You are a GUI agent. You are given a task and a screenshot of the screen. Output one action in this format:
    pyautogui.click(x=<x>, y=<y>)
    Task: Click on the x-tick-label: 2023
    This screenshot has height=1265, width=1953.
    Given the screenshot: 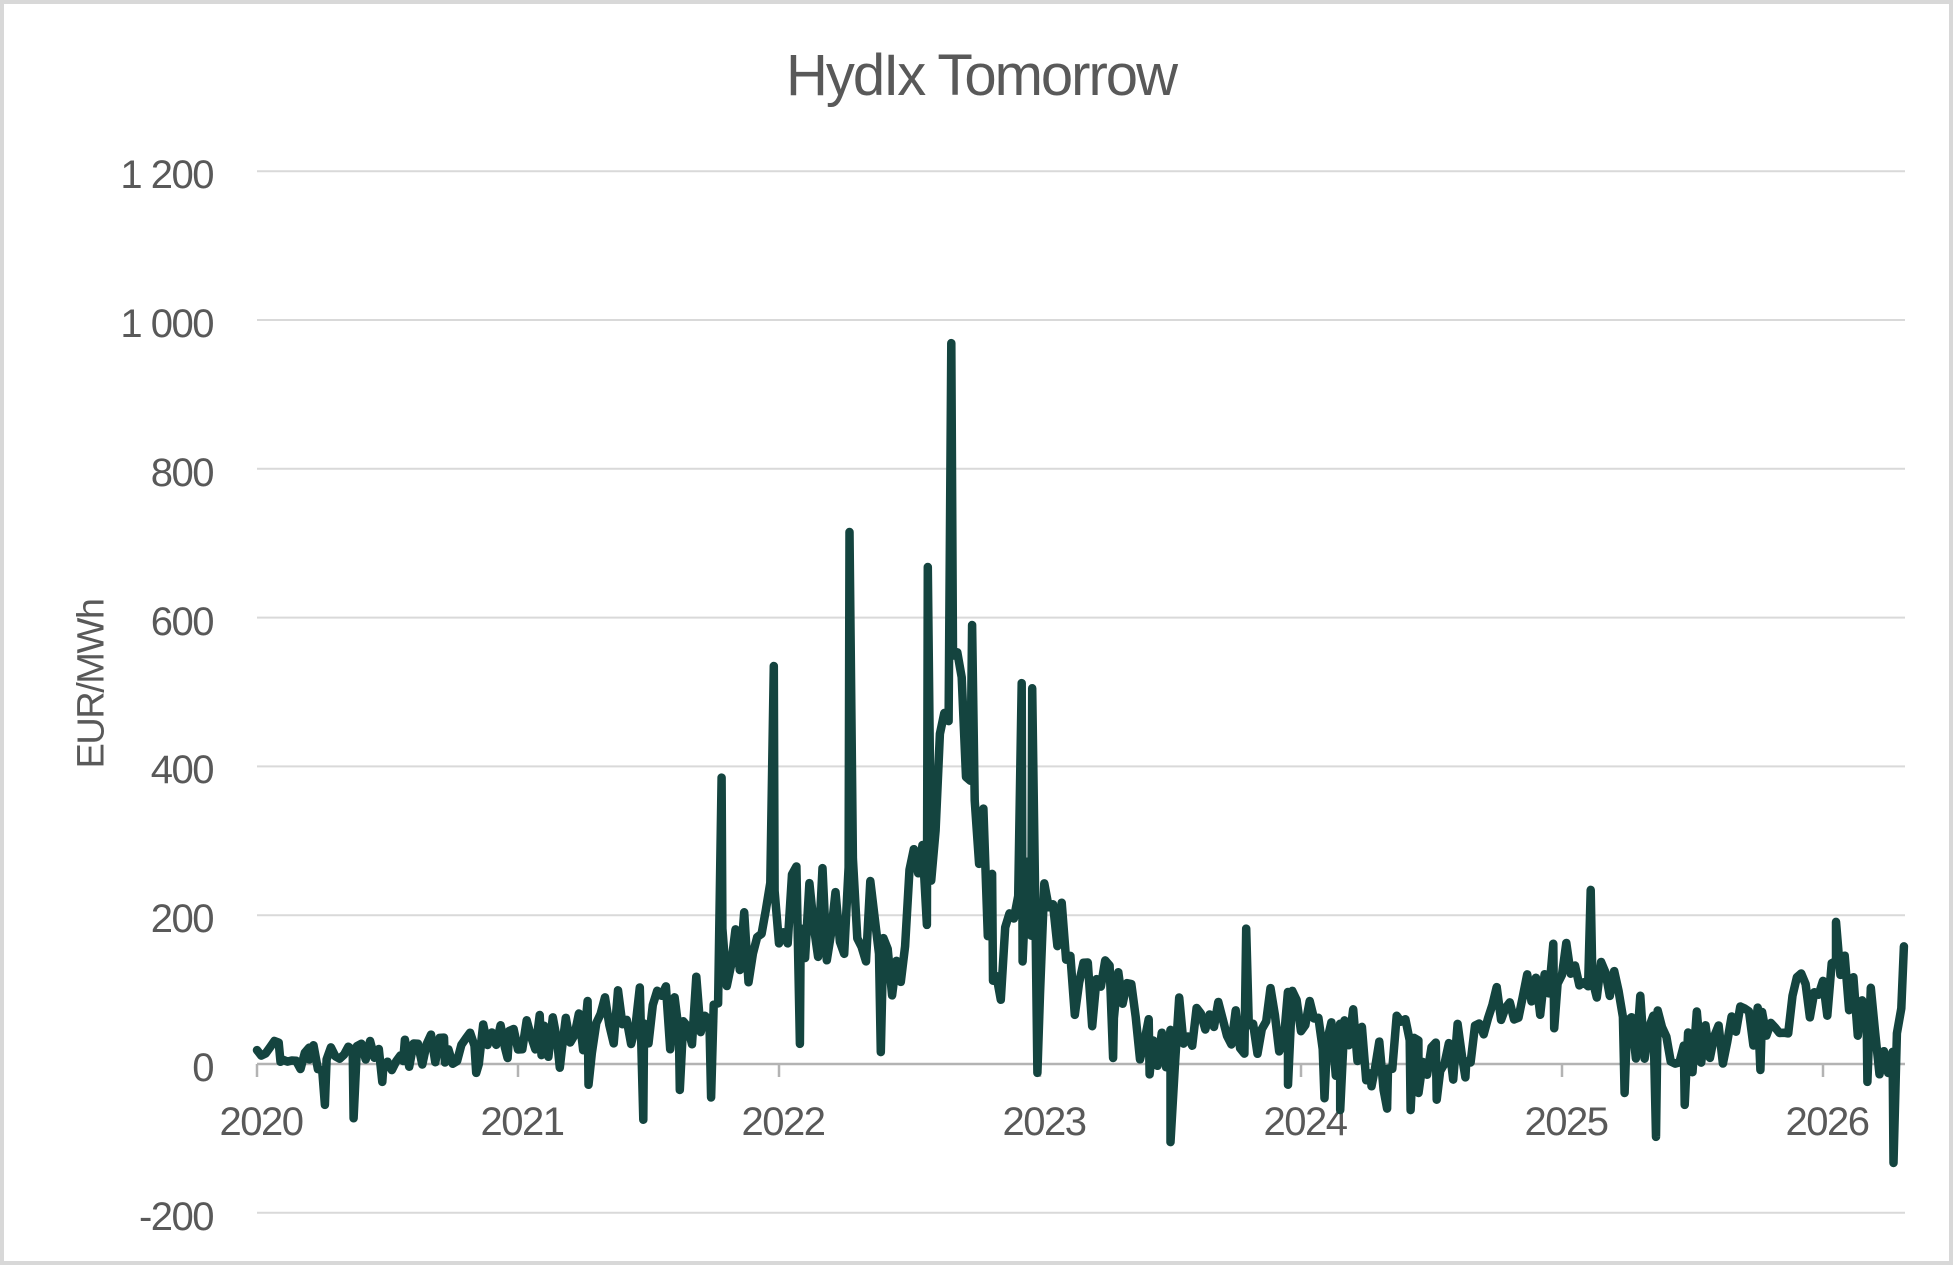 What is the action you would take?
    pyautogui.click(x=1044, y=1122)
    